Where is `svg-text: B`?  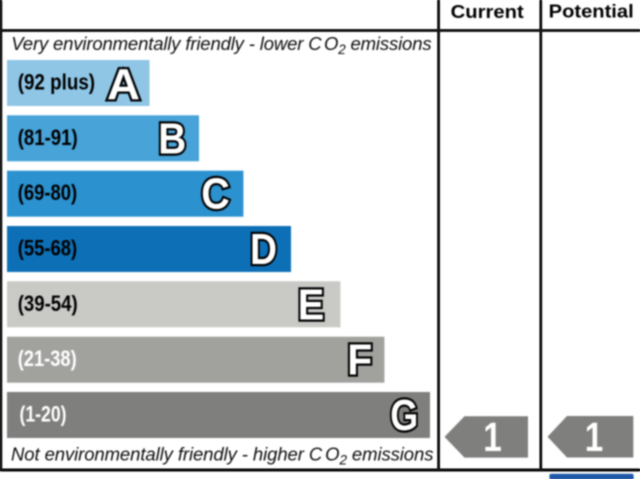
svg-text: B is located at coordinates (172, 138).